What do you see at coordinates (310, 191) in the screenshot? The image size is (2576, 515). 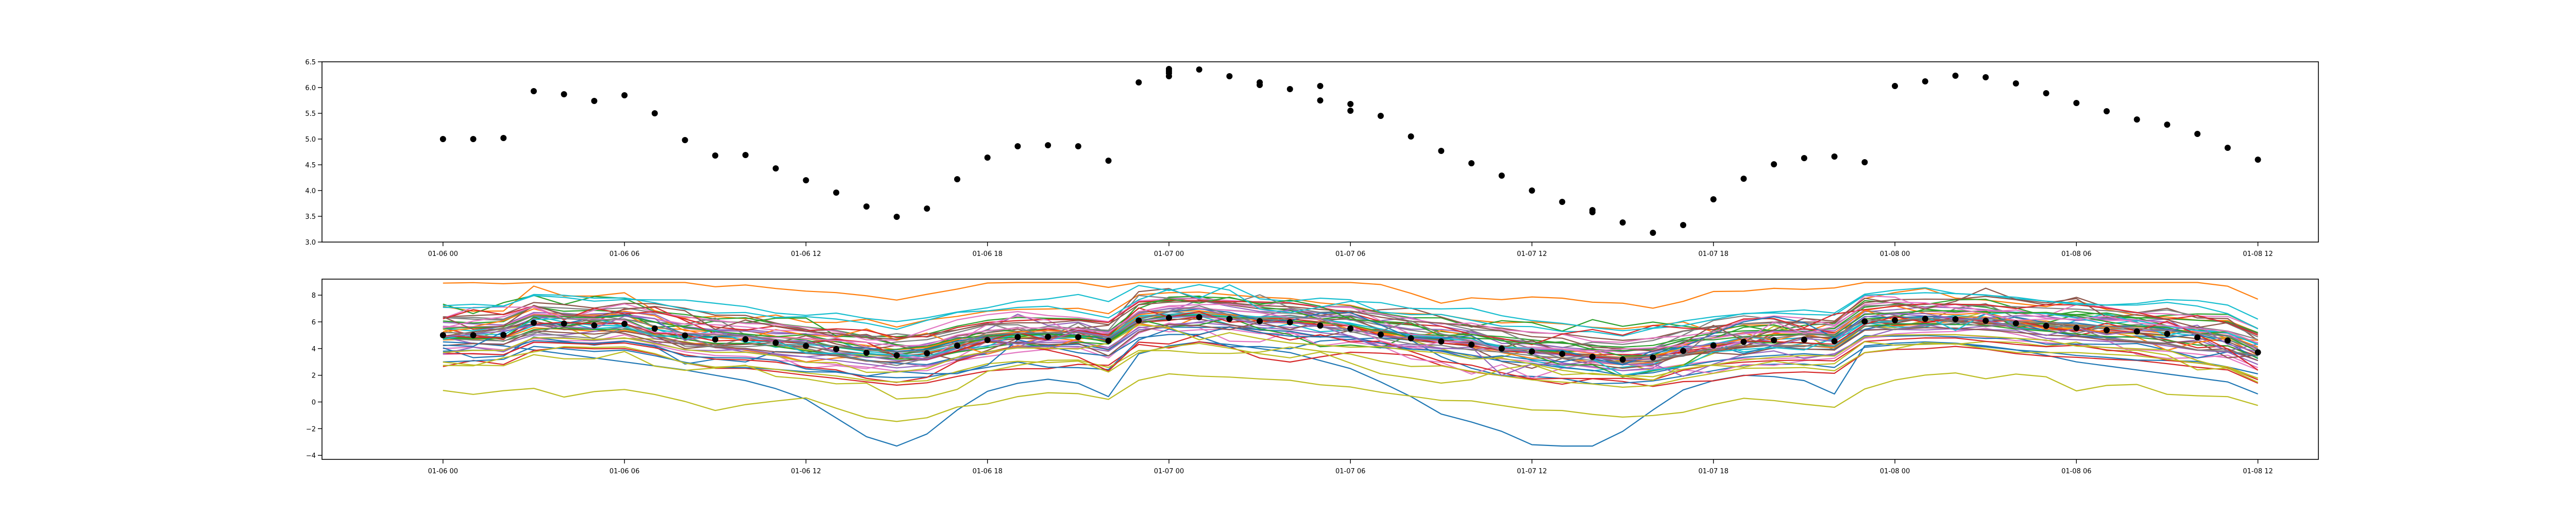 I see `y-tick-label: 4.0` at bounding box center [310, 191].